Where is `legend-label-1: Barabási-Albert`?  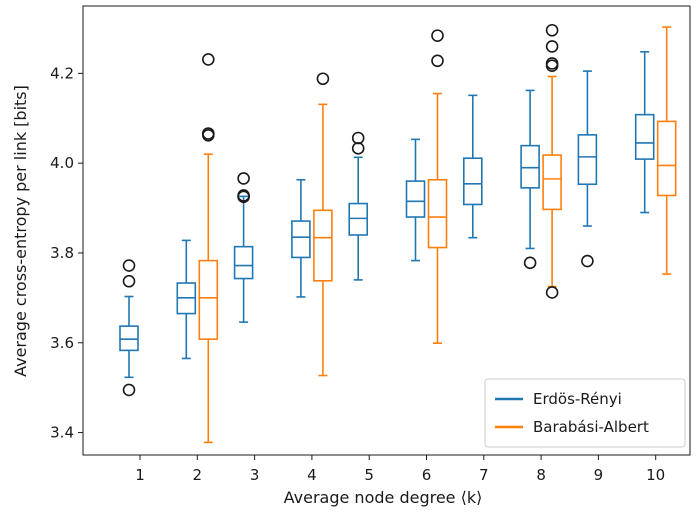 legend-label-1: Barabási-Albert is located at coordinates (591, 427).